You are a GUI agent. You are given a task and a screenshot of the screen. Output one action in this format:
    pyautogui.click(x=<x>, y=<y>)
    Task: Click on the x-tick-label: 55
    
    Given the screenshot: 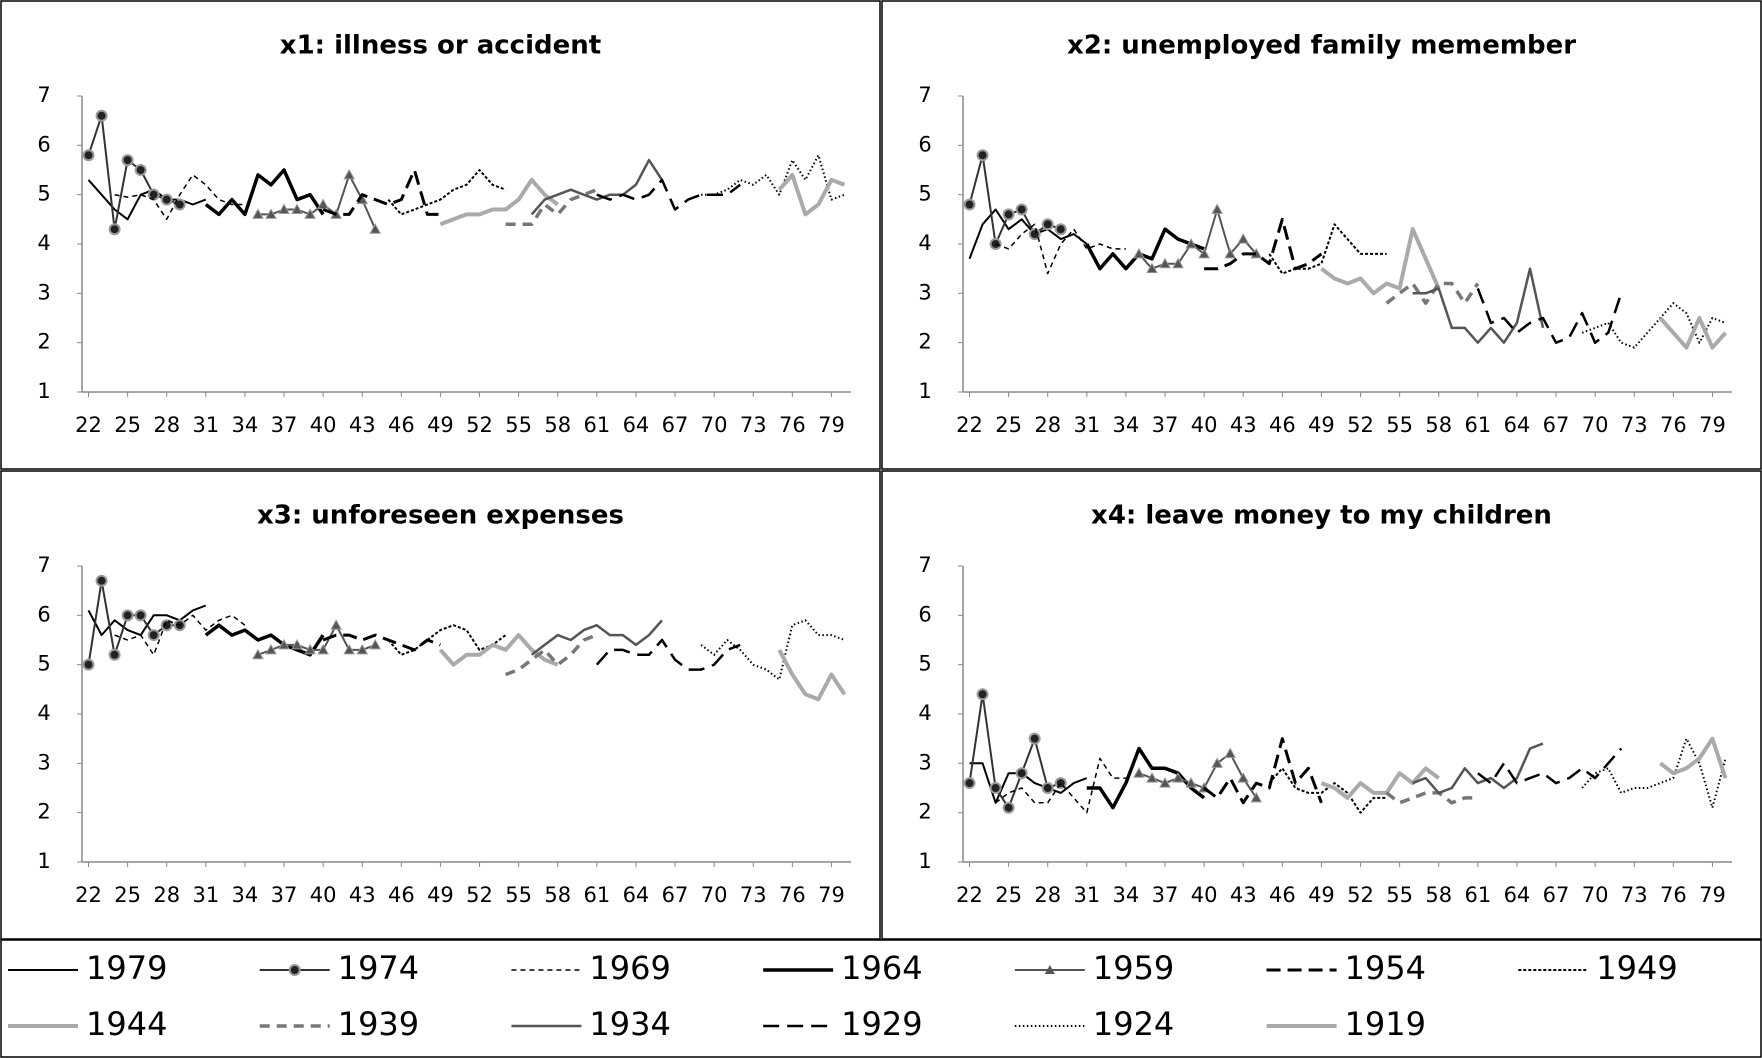 What is the action you would take?
    pyautogui.click(x=518, y=425)
    